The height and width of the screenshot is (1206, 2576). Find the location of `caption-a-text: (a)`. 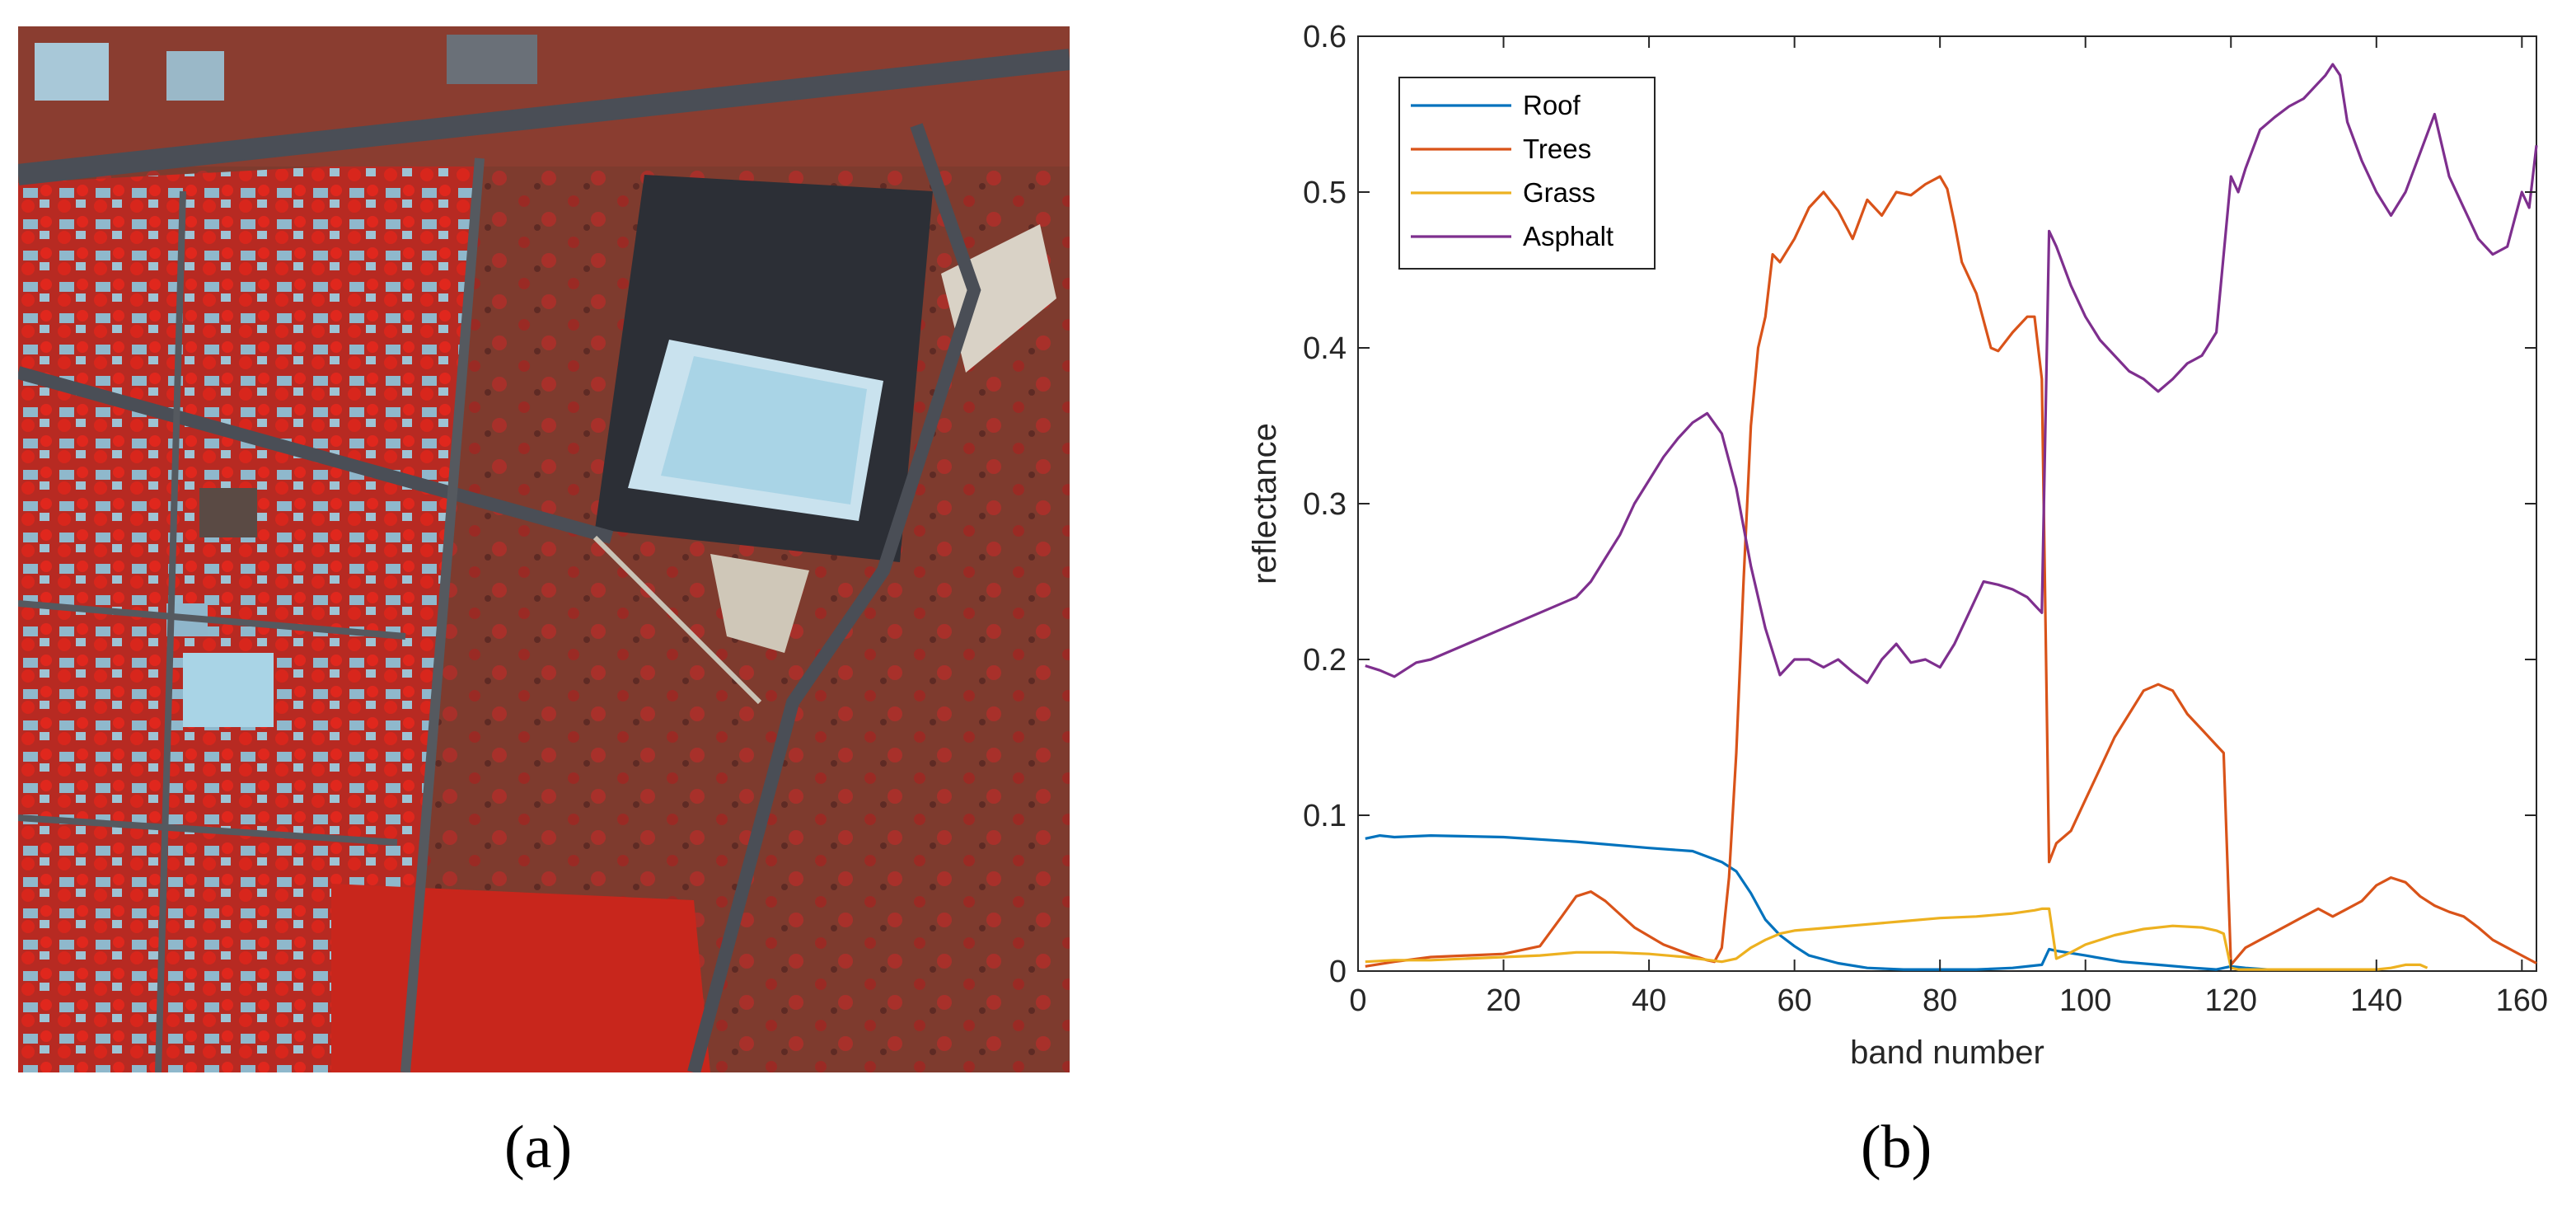

caption-a-text: (a) is located at coordinates (538, 1147).